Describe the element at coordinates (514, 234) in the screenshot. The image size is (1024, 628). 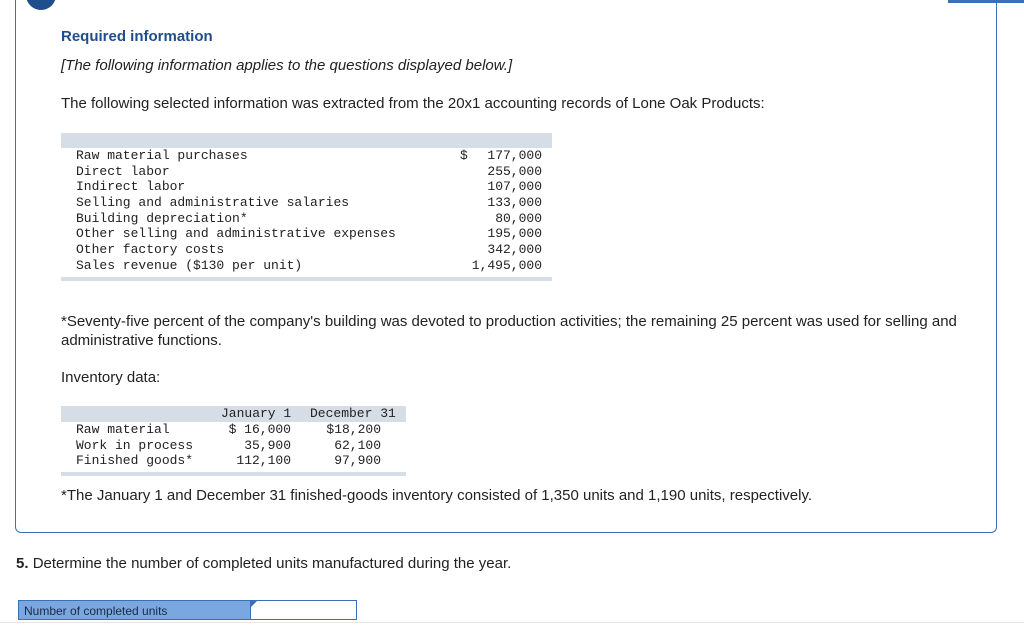
I see `row-value: 195,000` at that location.